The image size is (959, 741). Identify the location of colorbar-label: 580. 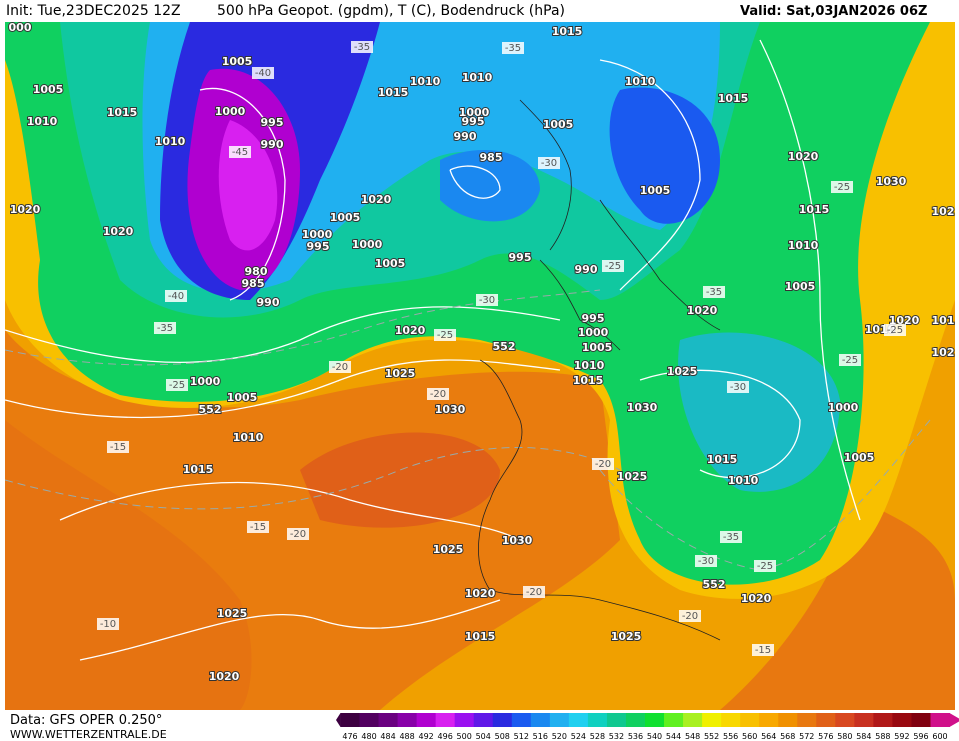
(844, 736).